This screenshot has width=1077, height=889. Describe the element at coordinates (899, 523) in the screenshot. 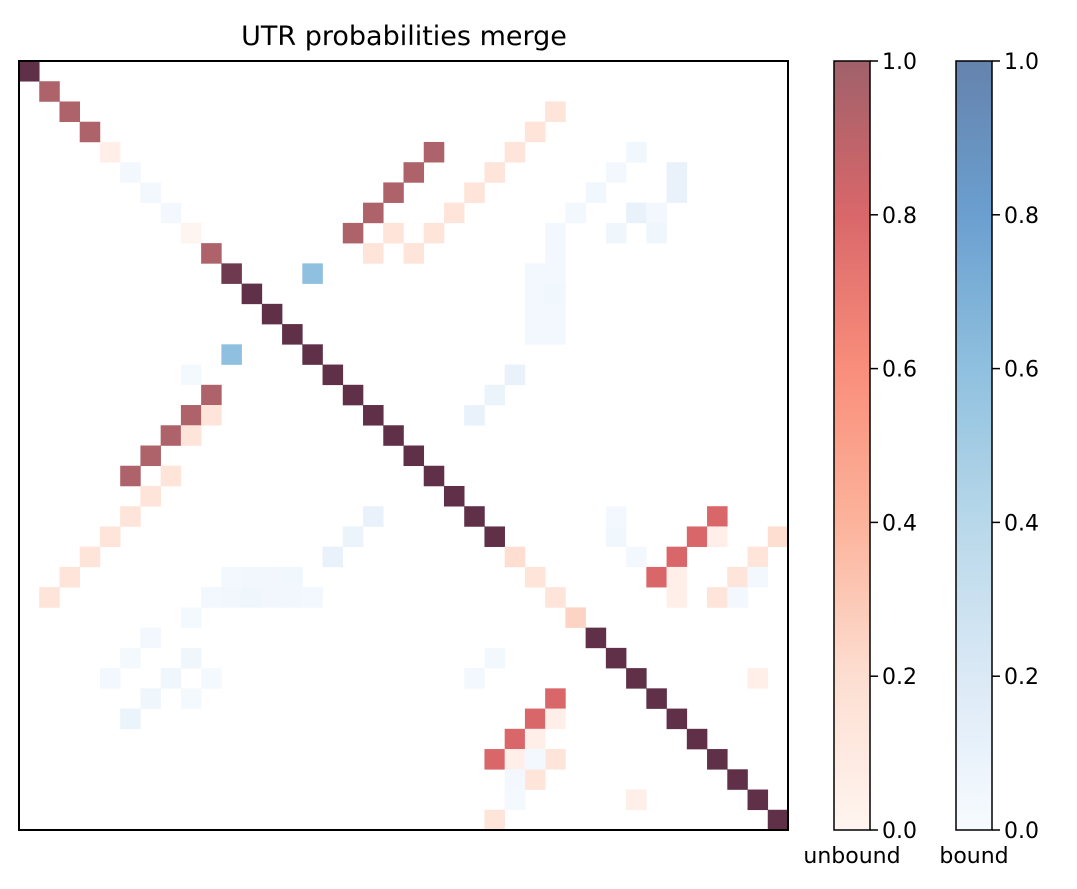

I see `colorbar-tick-label: 0.4` at that location.